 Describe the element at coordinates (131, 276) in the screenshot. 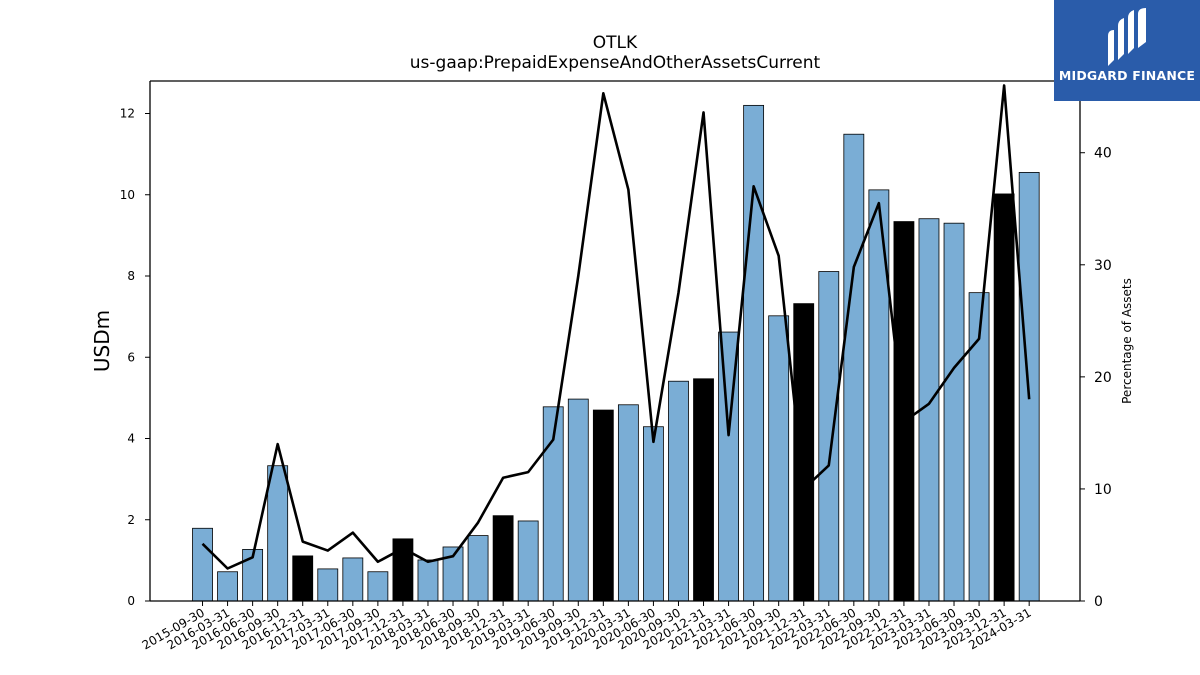

I see `y-tick-label: 8` at that location.